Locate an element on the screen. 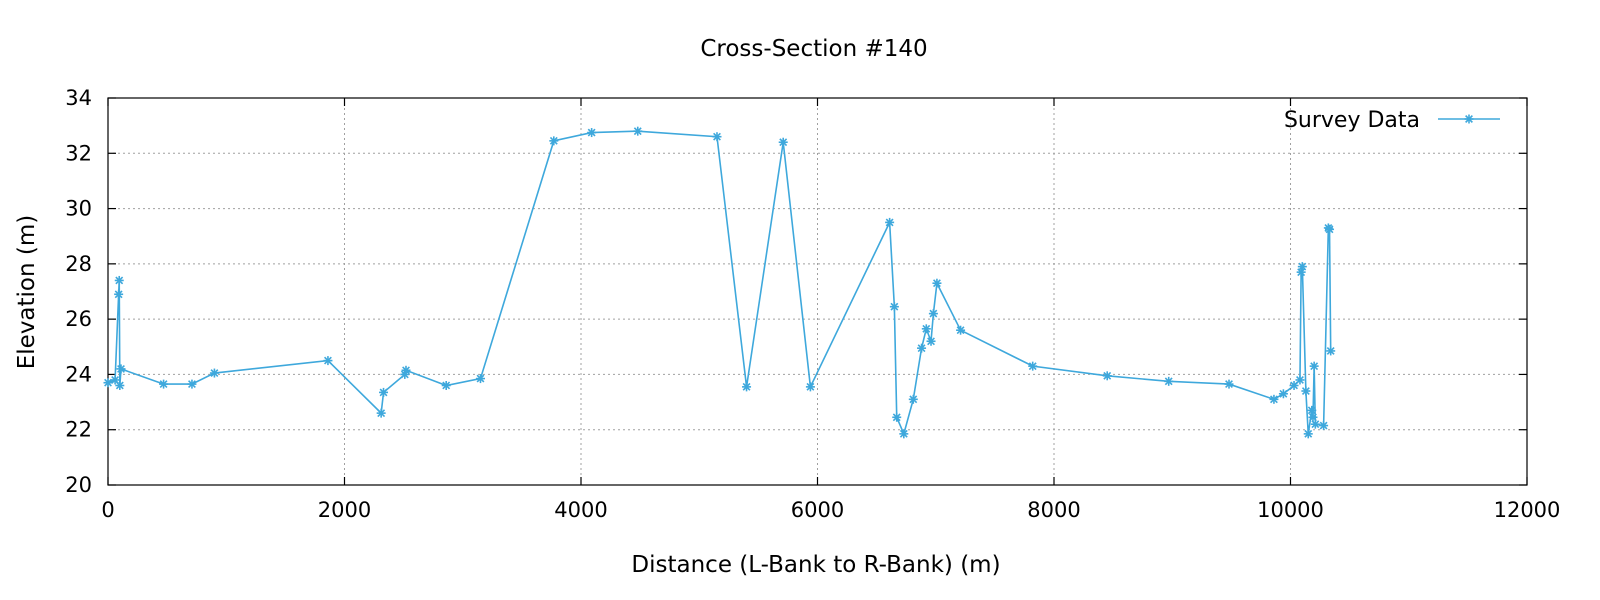 The width and height of the screenshot is (1600, 600). y-tick-label: 20 is located at coordinates (78, 485).